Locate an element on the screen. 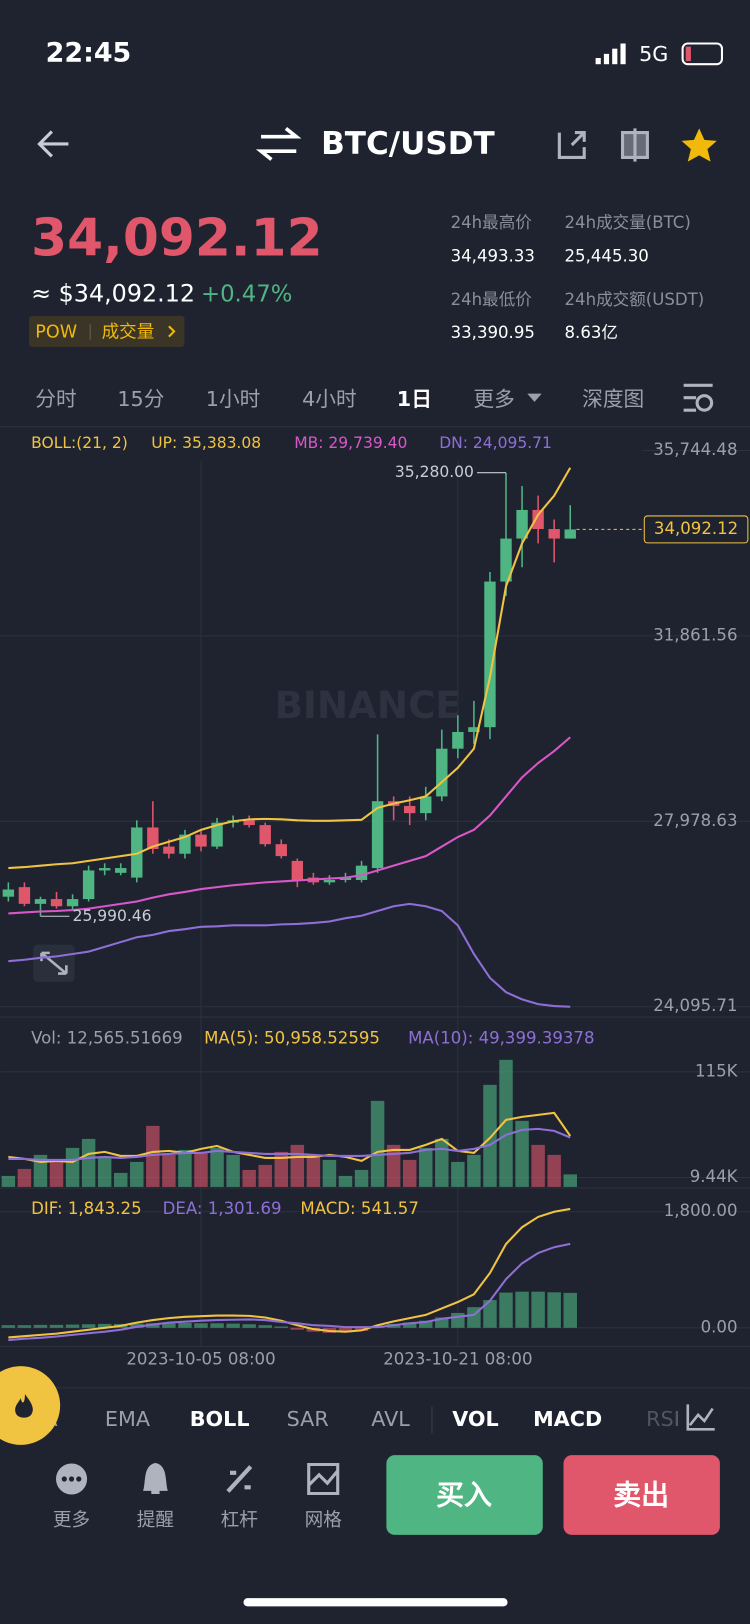 This screenshot has height=1624, width=750. stat-label: 24h成交量(BTC) is located at coordinates (628, 222).